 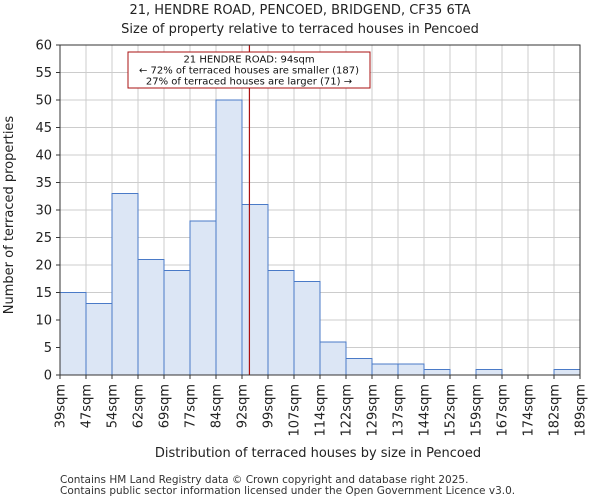 I want to click on x-tick-label: 137sqm, so click(x=399, y=410).